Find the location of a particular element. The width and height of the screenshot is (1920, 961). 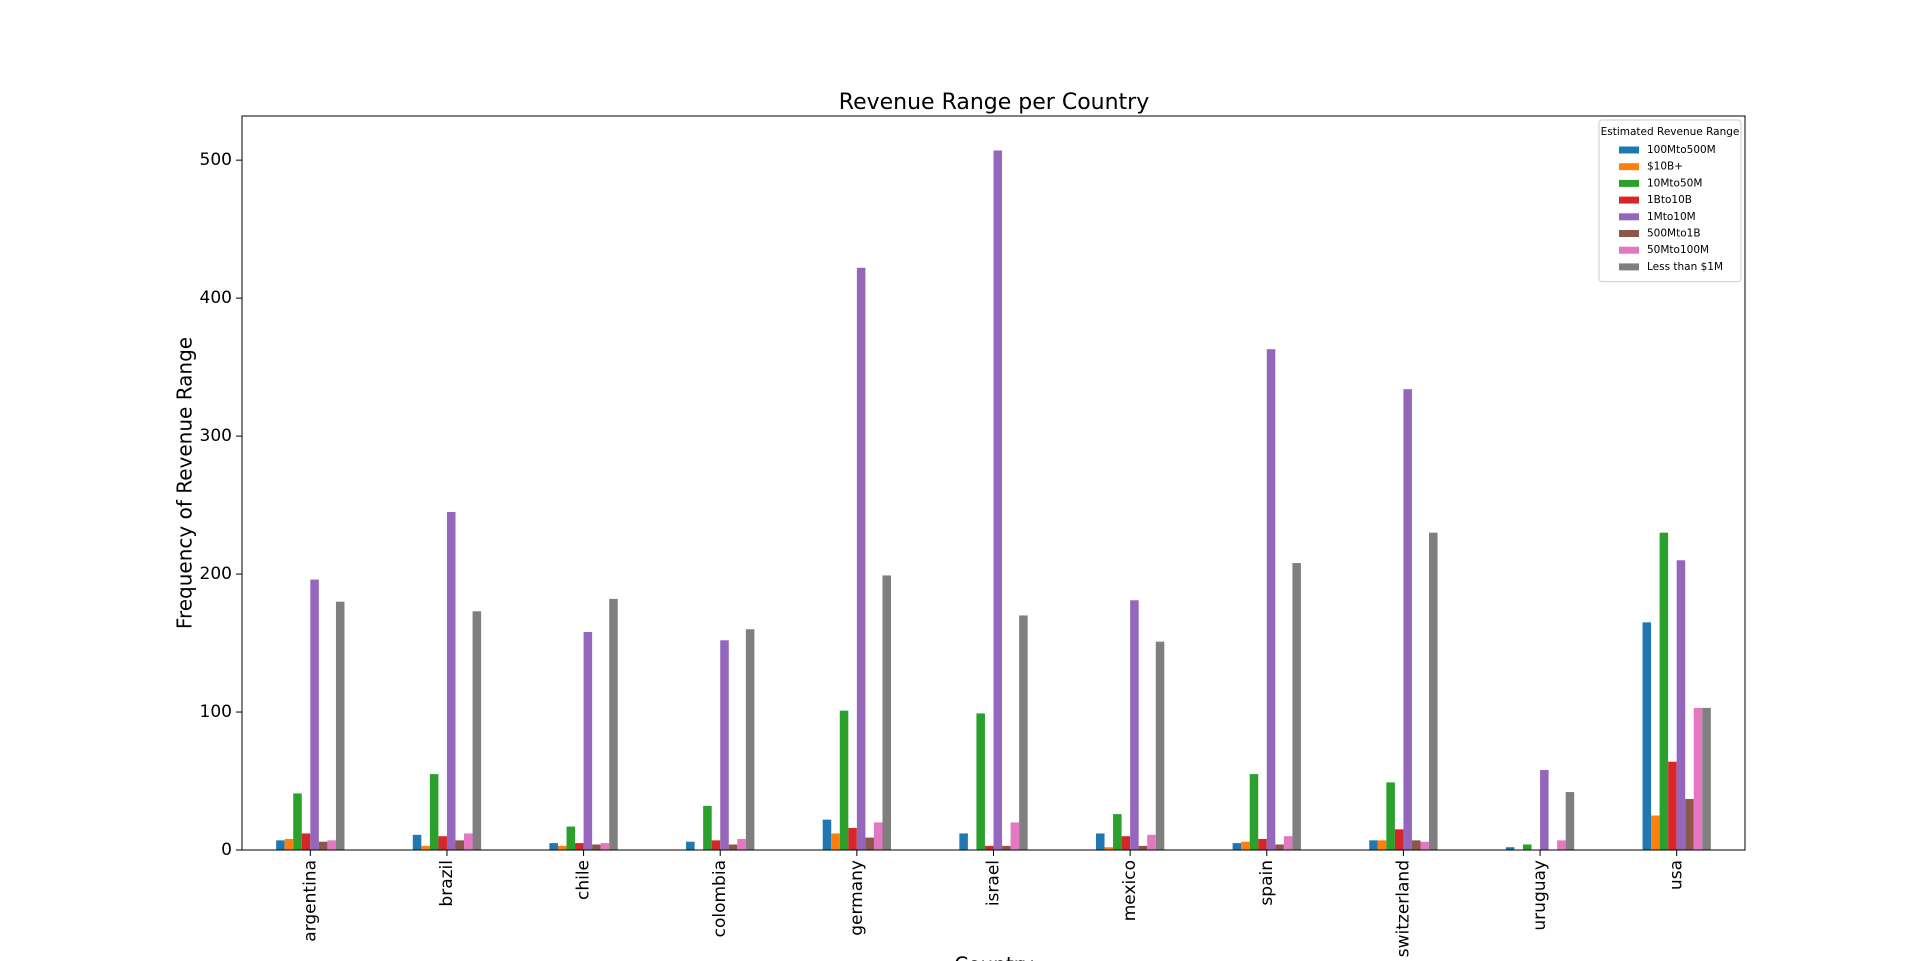

x-tick-label: brazil is located at coordinates (447, 883).